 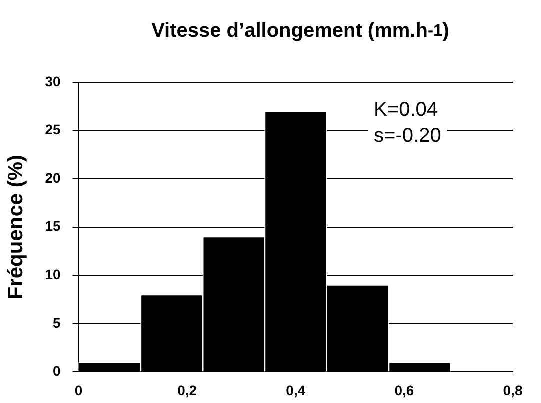 What do you see at coordinates (408, 135) in the screenshot?
I see `annotation: s=-0.20` at bounding box center [408, 135].